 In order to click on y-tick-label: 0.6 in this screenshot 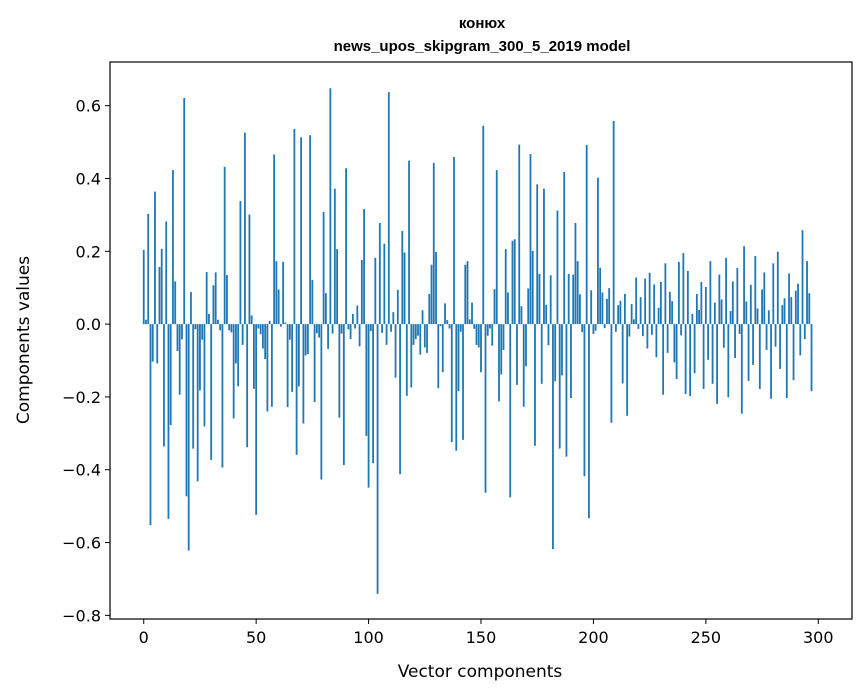, I will do `click(88, 106)`.